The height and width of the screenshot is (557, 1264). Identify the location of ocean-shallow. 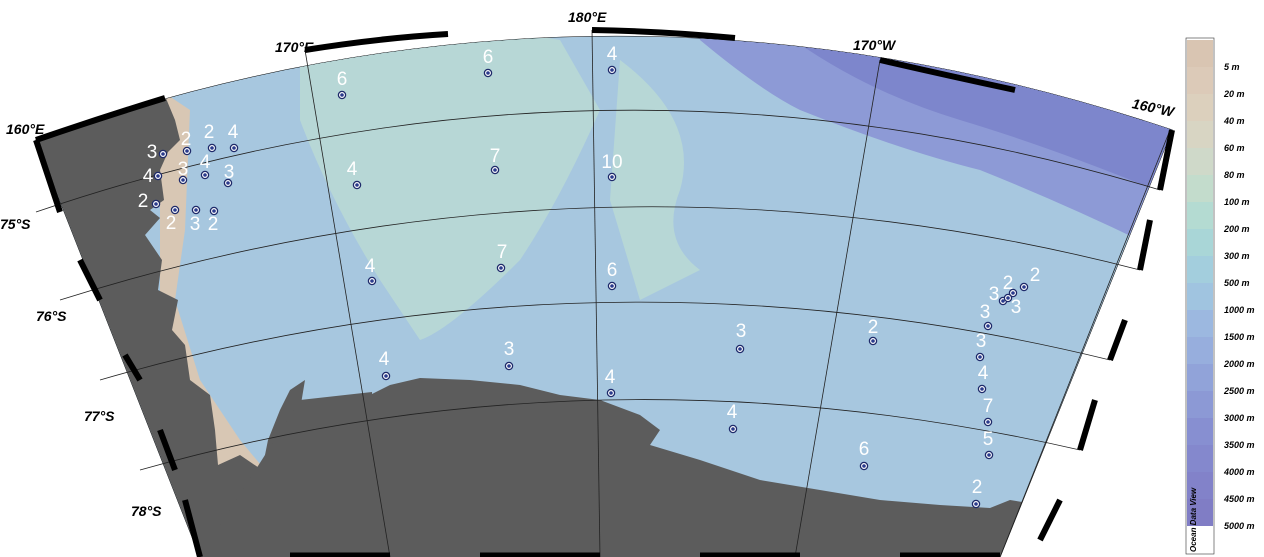
(450, 188).